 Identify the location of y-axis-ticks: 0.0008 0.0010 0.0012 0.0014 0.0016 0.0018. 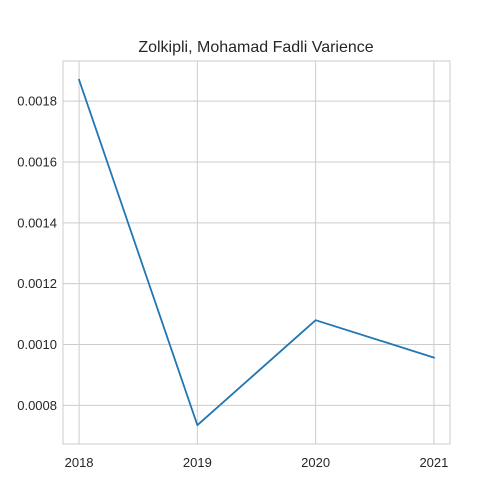
(37, 253).